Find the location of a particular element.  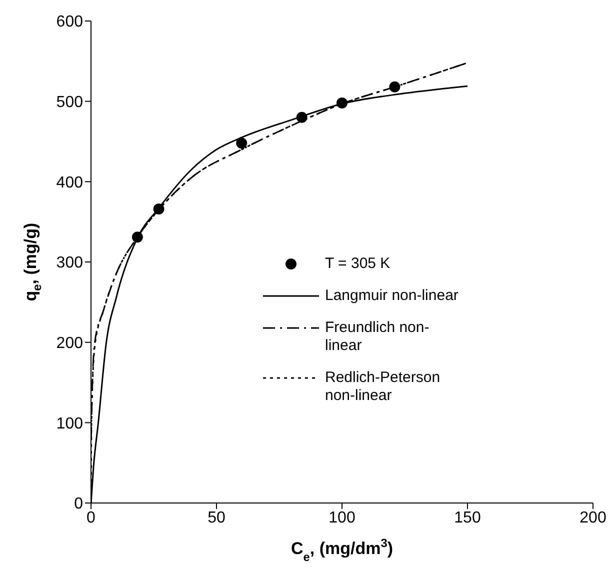

x-axis-title: C$_{e}$, (mg/dm$^{3}$) is located at coordinates (342, 550).